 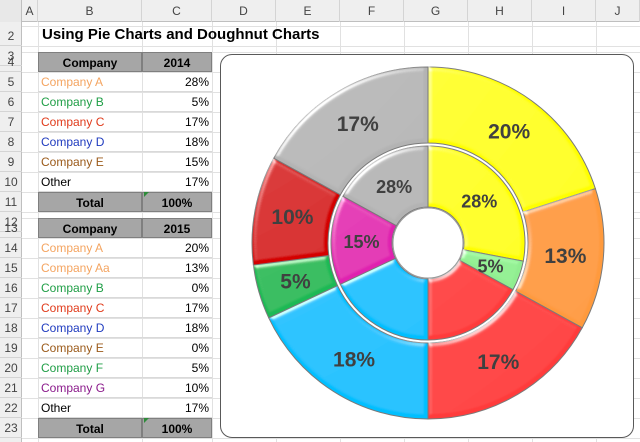 I want to click on row-header: 17, so click(x=11, y=308).